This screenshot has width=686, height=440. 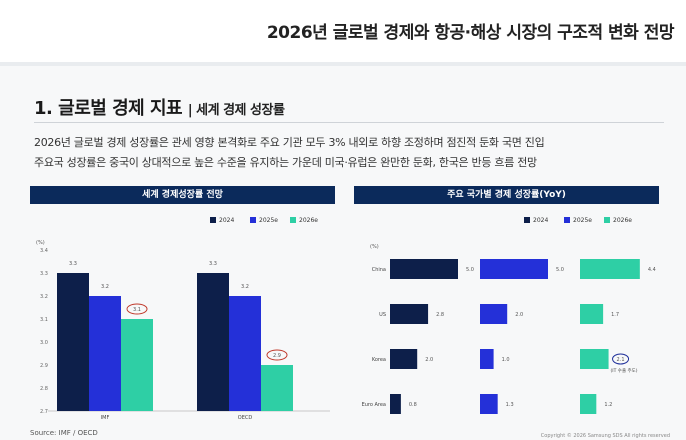 I want to click on right-legend-label-2026e: 2026e, so click(x=622, y=220).